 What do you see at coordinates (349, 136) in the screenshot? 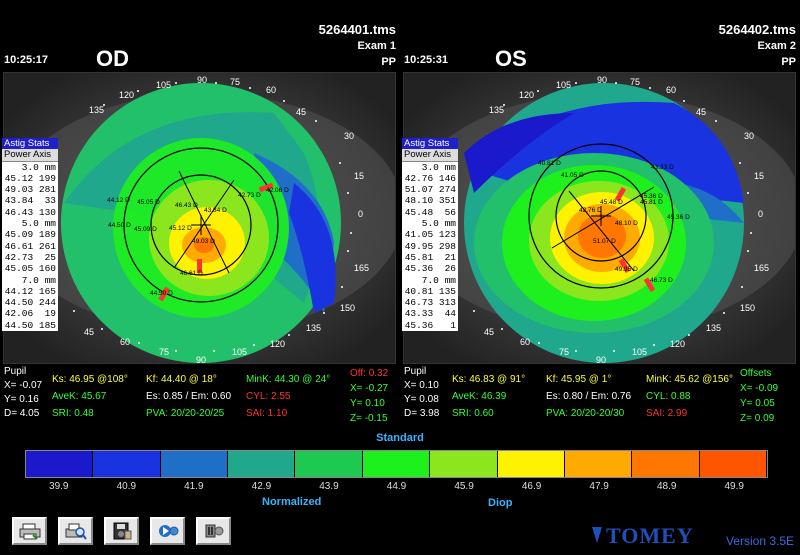
I see `od-angle: 30` at bounding box center [349, 136].